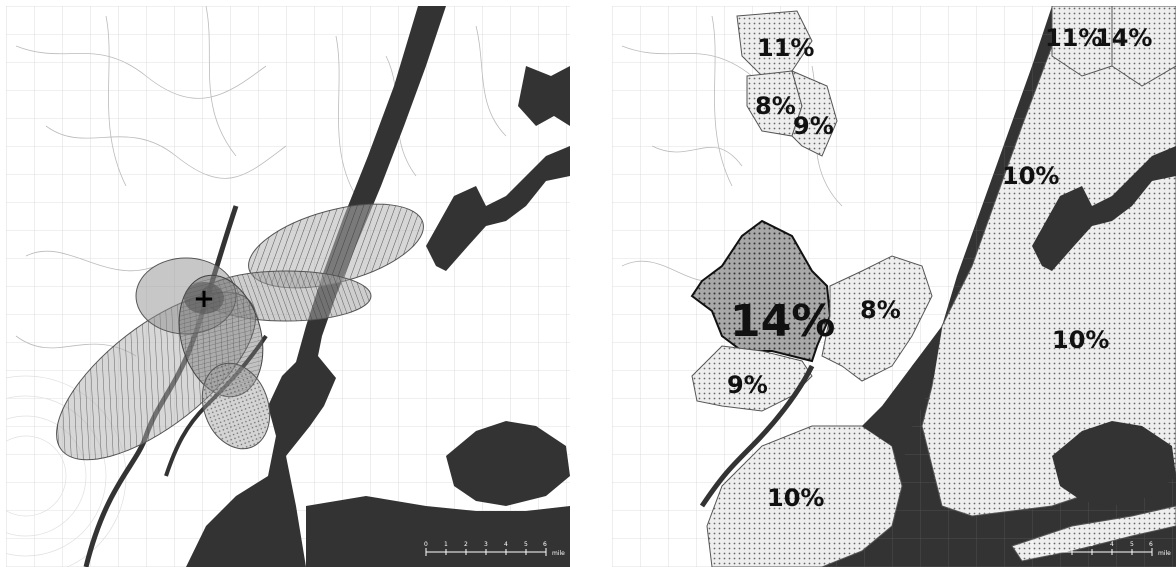  I want to click on district-center, so click(877, 318).